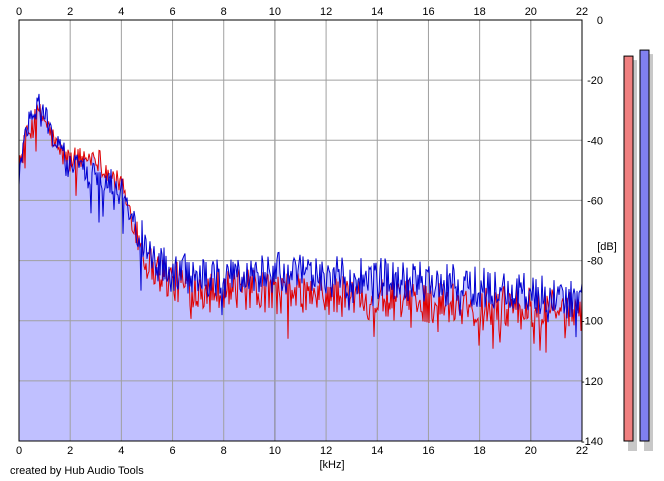 Image resolution: width=664 pixels, height=481 pixels. What do you see at coordinates (302, 12) in the screenshot?
I see `x-axis-top-tick-labels: 0 2 4 6 8 10 12 14 16 18 20 22` at bounding box center [302, 12].